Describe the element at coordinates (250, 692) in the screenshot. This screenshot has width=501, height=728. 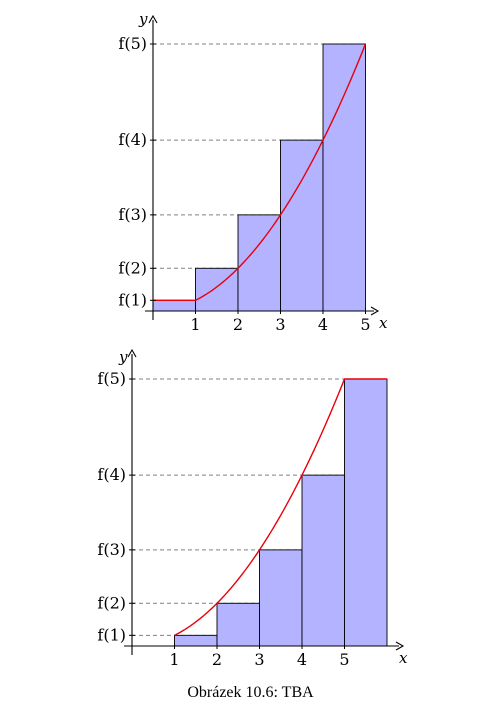
I see `figure-caption: Obrázek 10.6: TBA` at that location.